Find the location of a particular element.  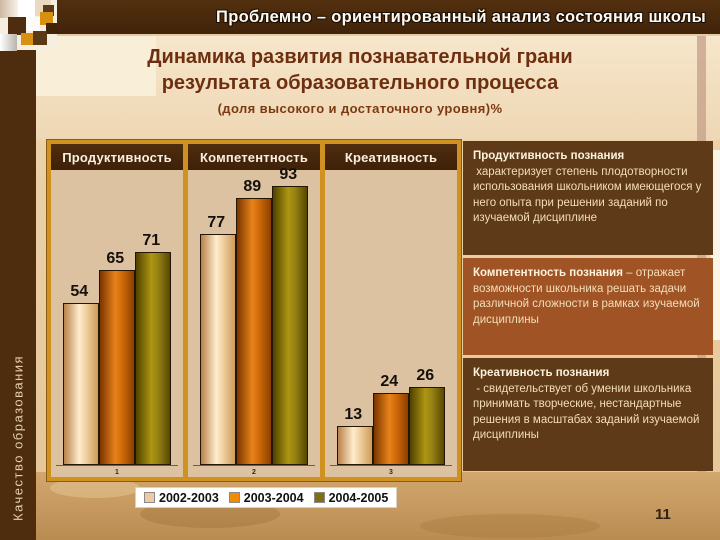

legend-item: 2003-2004 is located at coordinates (266, 497).